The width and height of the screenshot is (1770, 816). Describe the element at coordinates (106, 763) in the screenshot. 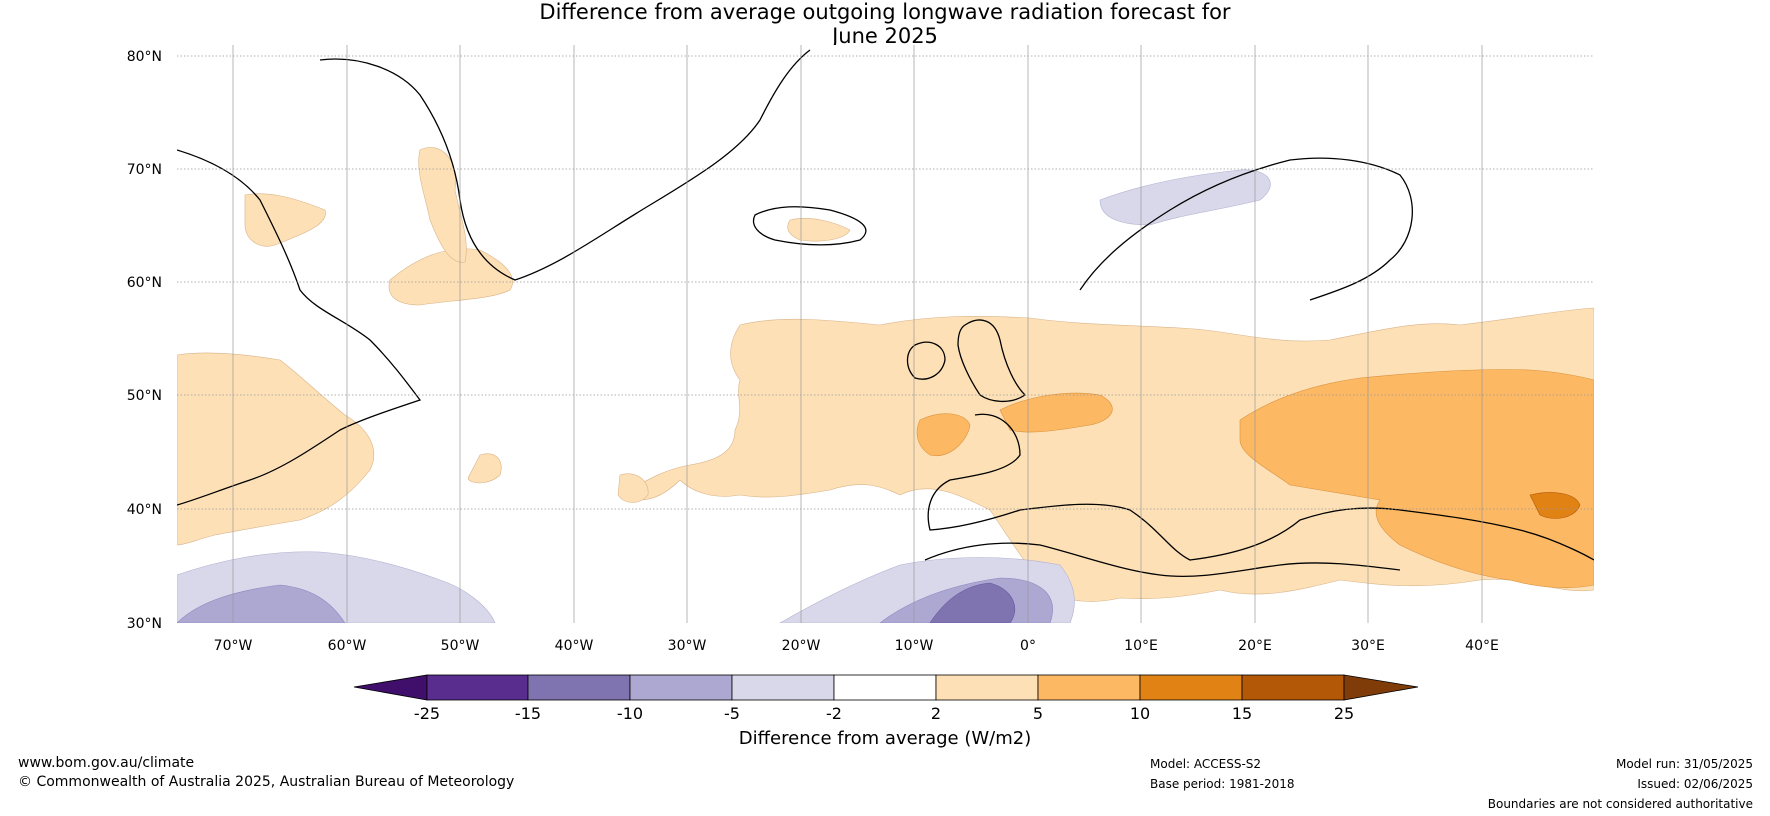

I see `website-link: www.bom.gov.au/climate` at that location.